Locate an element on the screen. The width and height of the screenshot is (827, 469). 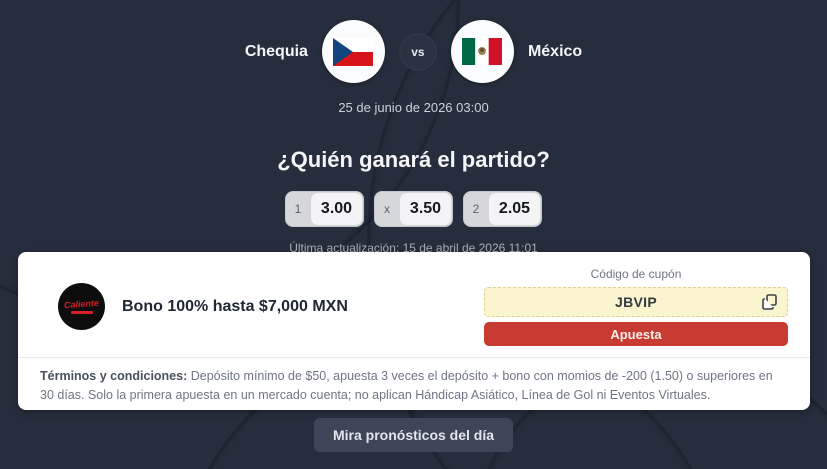
odds-button-draw: x 3.50 is located at coordinates (413, 209).